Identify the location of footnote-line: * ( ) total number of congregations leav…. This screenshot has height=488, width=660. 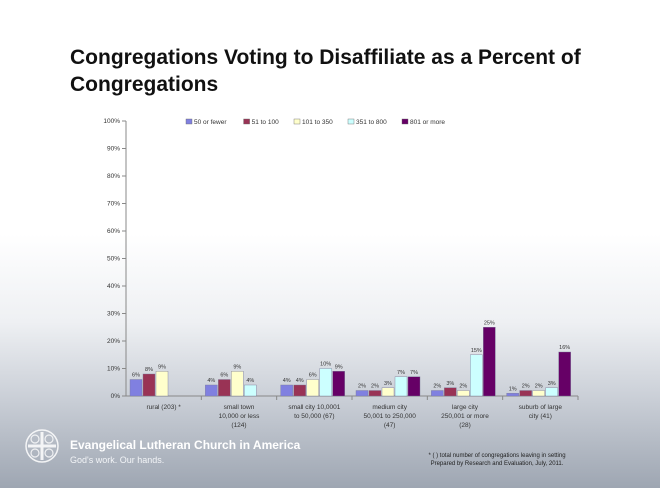
(497, 456).